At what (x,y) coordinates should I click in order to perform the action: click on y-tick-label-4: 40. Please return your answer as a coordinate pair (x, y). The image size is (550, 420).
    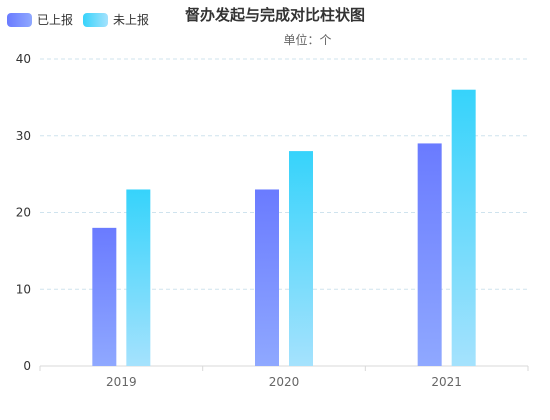
    Looking at the image, I should click on (23, 59).